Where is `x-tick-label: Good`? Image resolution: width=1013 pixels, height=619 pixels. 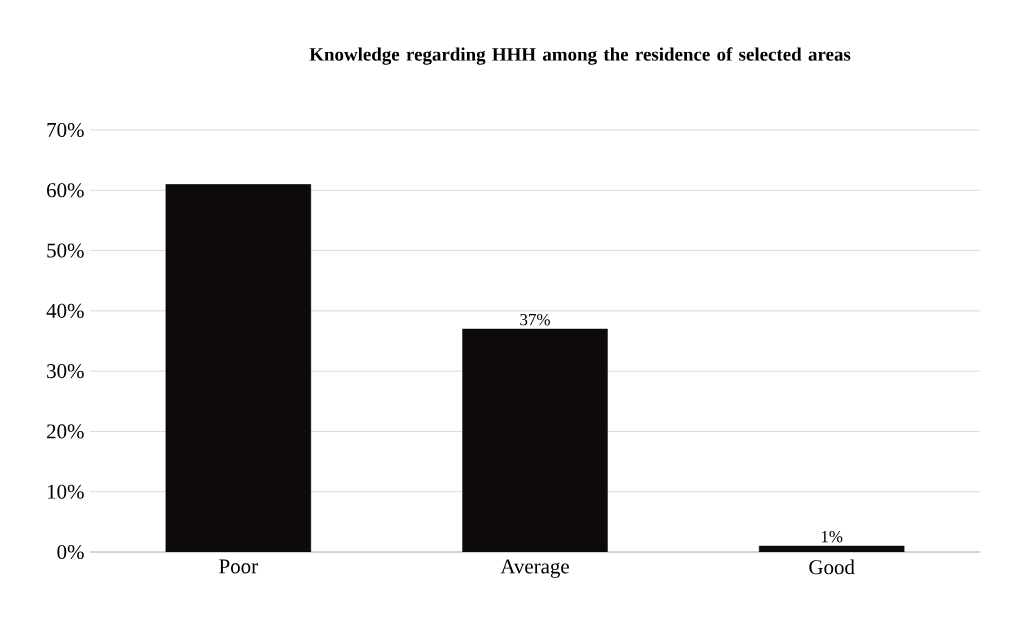 x-tick-label: Good is located at coordinates (832, 567).